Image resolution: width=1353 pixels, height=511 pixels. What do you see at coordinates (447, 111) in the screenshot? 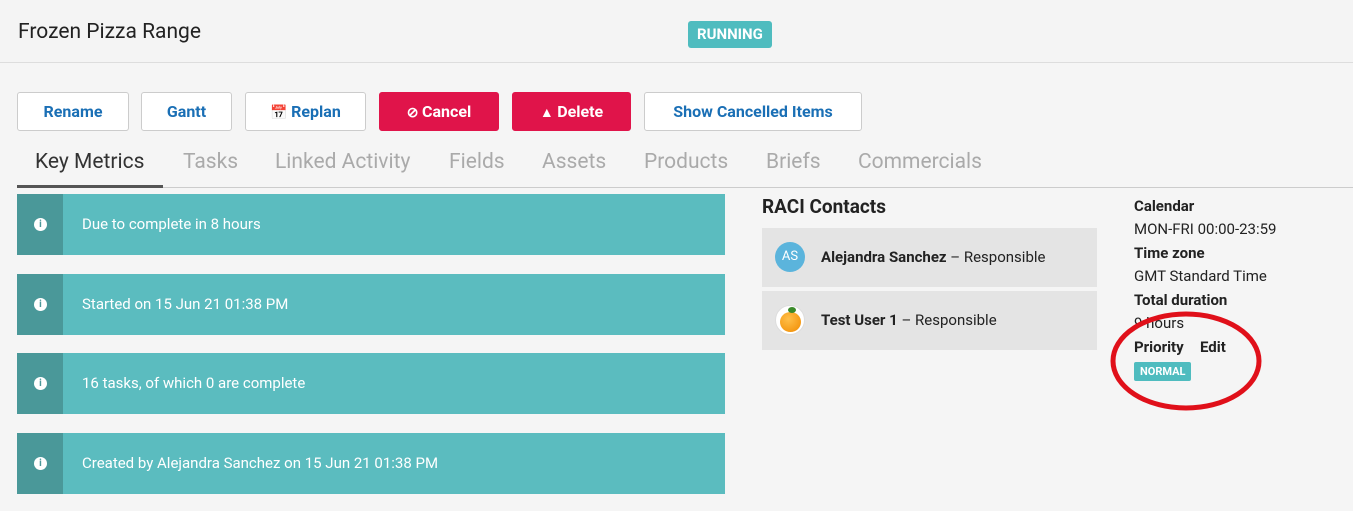
I see `button-label: Cancel` at bounding box center [447, 111].